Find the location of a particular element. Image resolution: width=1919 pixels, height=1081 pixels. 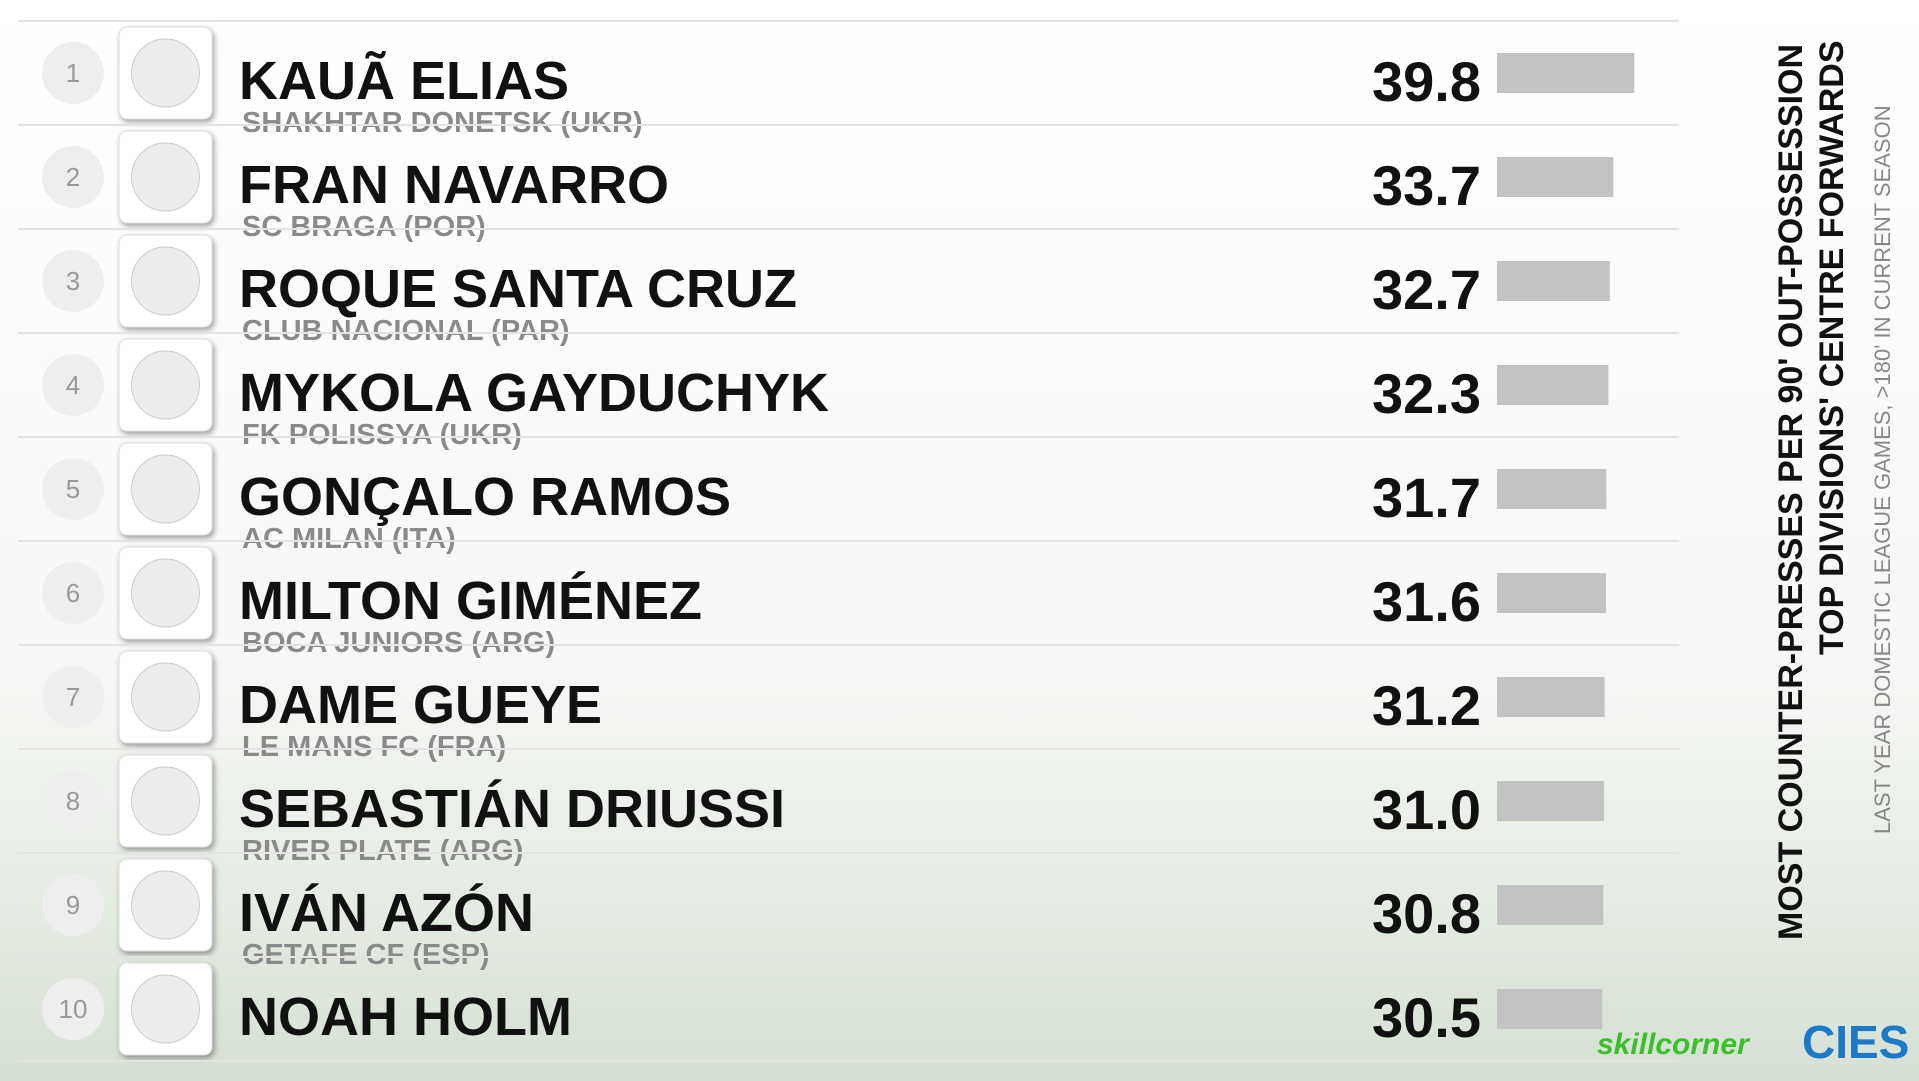

rank: 5 is located at coordinates (73, 489).